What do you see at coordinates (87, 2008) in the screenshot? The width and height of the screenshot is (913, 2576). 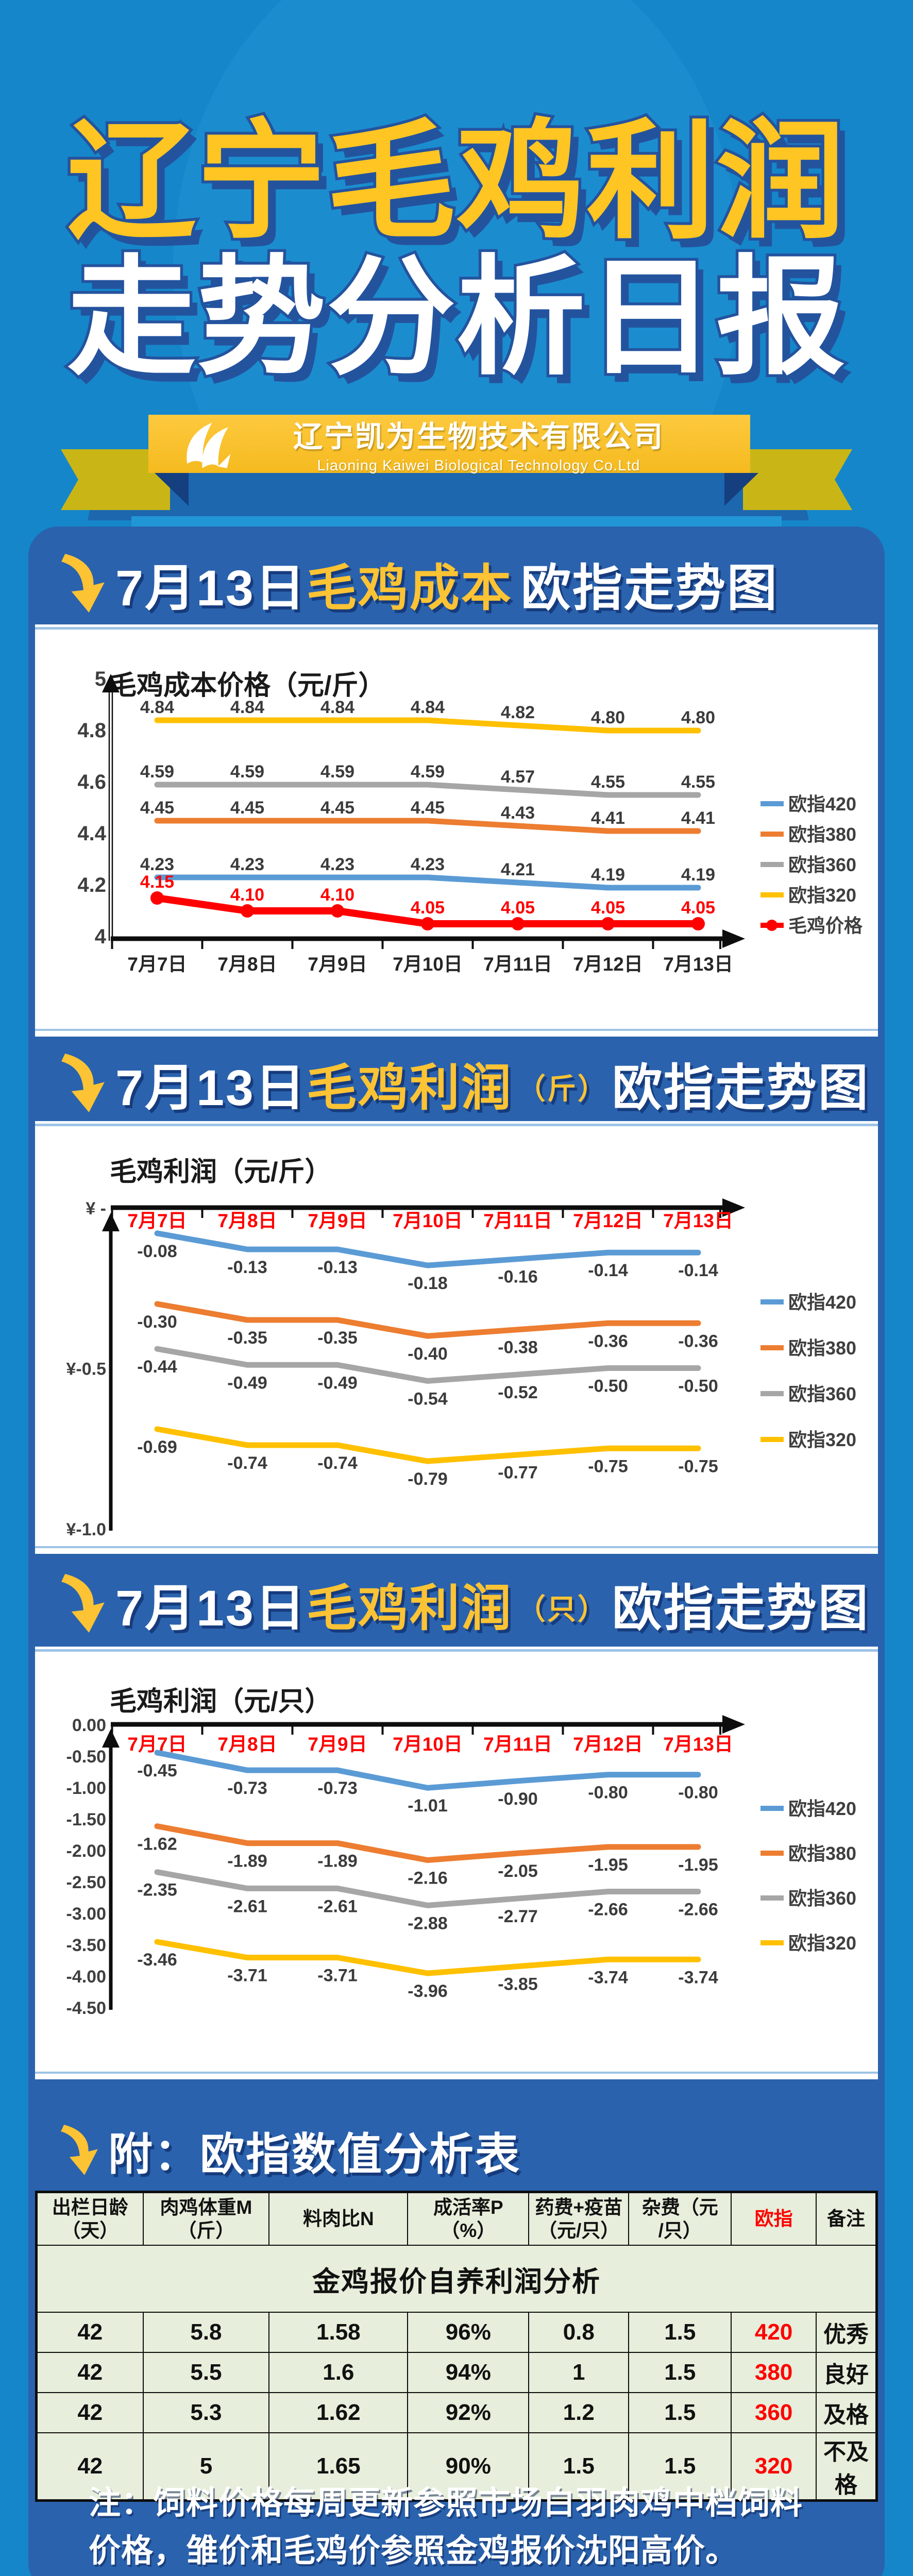 I see `y-tick-label: -4.50` at bounding box center [87, 2008].